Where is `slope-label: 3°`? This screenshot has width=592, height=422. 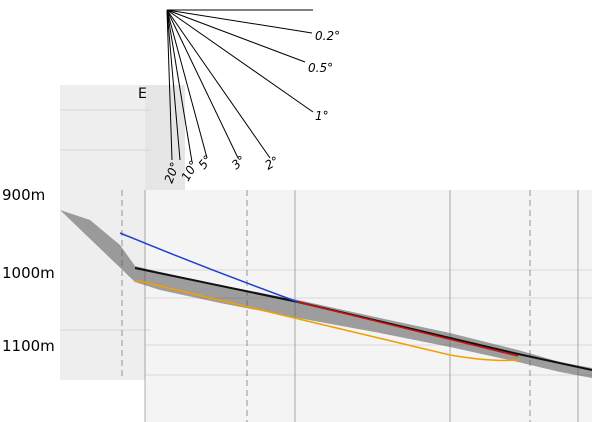 slope-label: 3° is located at coordinates (238, 162).